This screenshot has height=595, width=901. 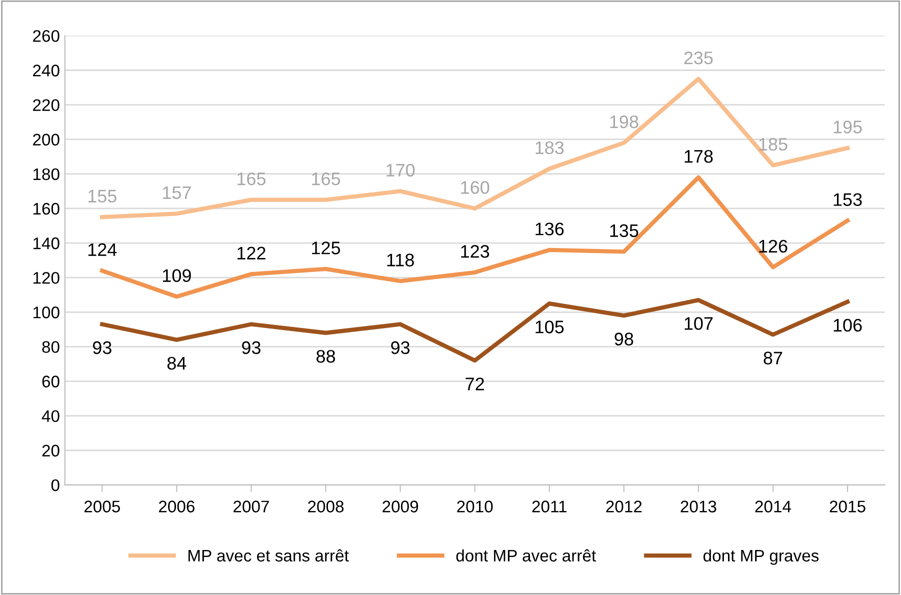 I want to click on y-tick-label: 20, so click(x=51, y=450).